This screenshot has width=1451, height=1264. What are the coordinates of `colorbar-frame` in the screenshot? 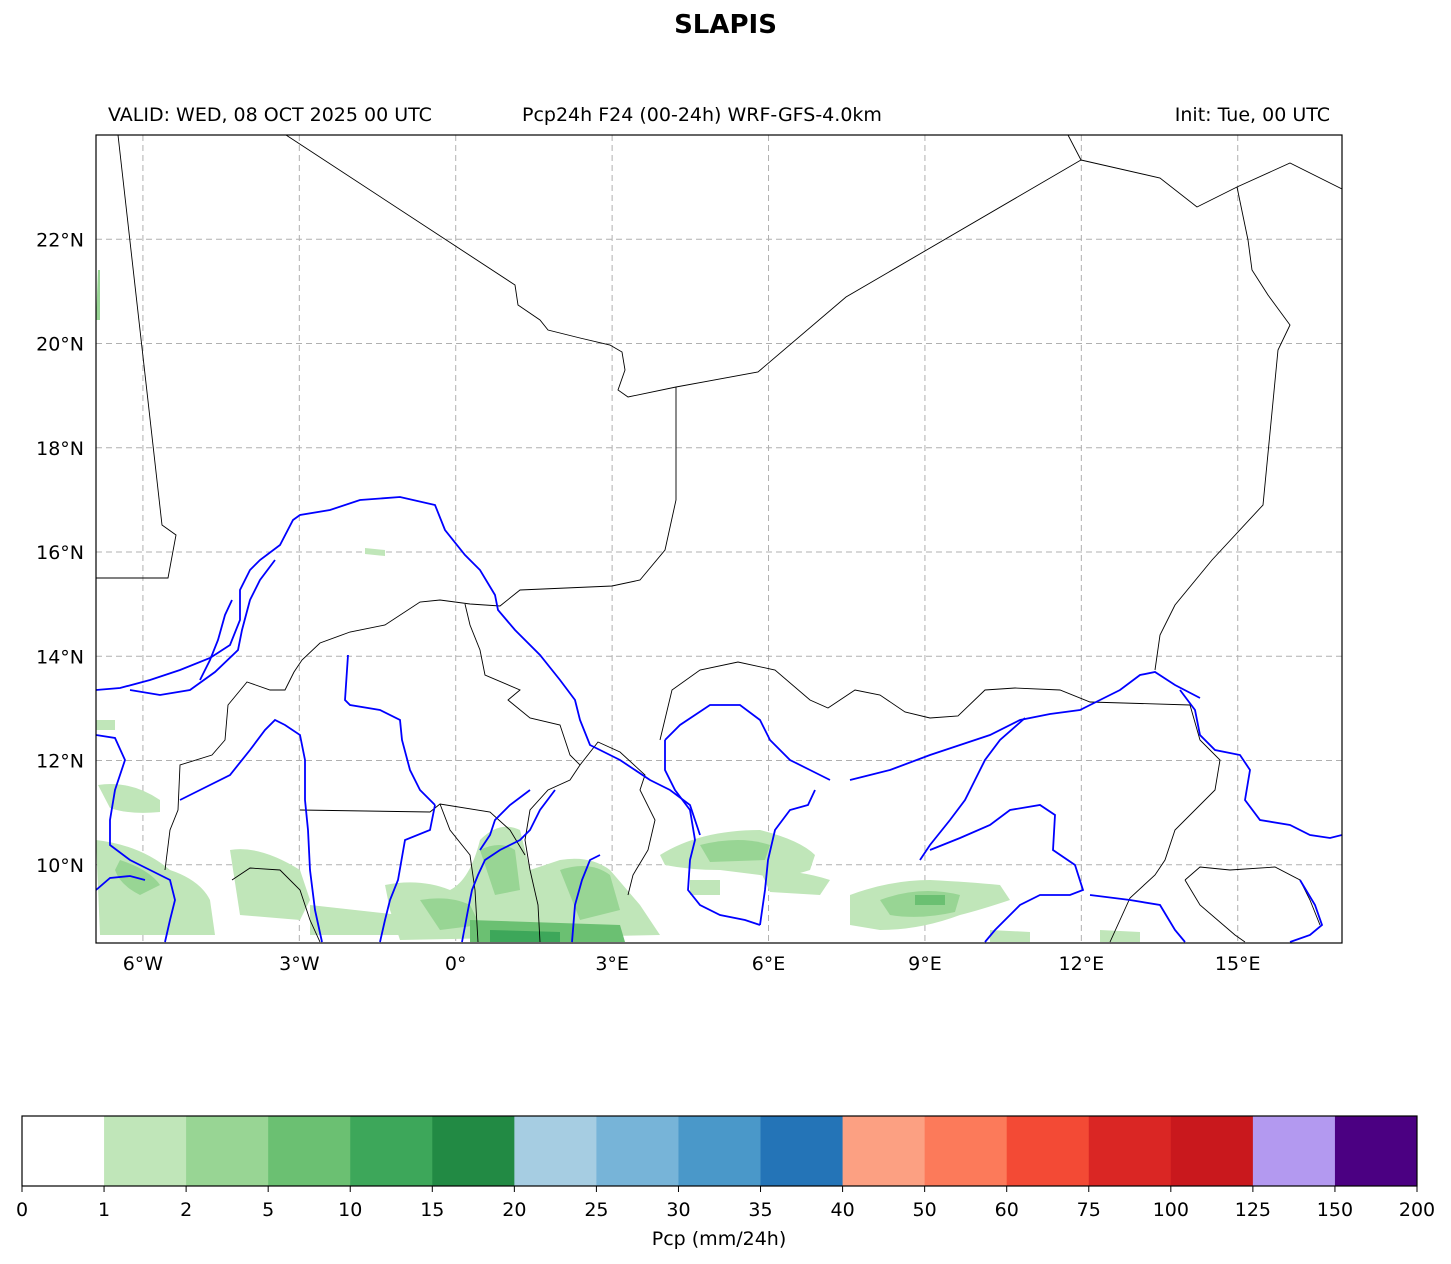 It's located at (719, 1151).